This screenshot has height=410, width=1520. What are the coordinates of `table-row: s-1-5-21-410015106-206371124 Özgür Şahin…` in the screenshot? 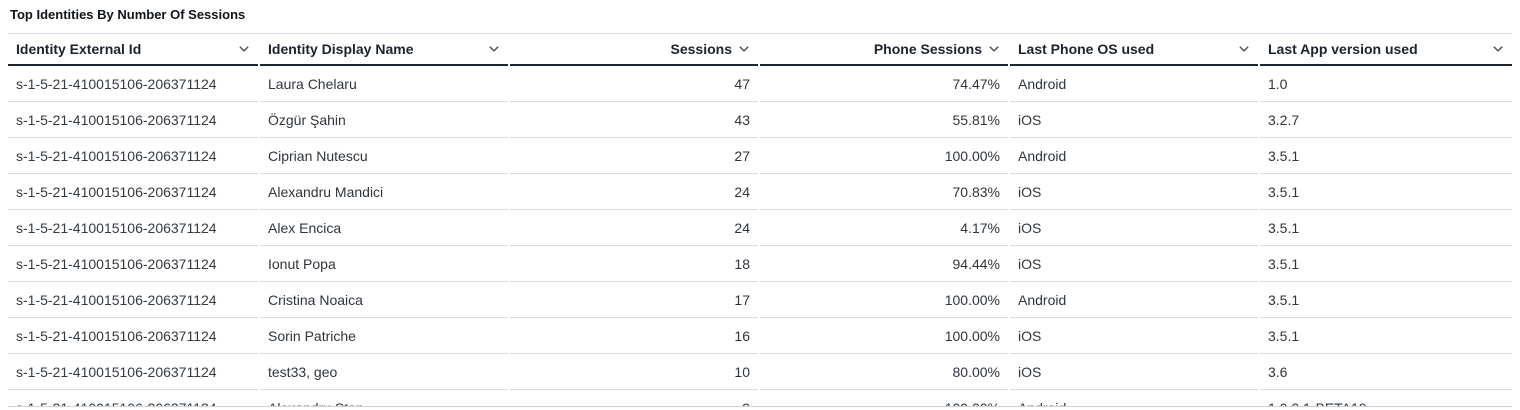 It's located at (760, 120).